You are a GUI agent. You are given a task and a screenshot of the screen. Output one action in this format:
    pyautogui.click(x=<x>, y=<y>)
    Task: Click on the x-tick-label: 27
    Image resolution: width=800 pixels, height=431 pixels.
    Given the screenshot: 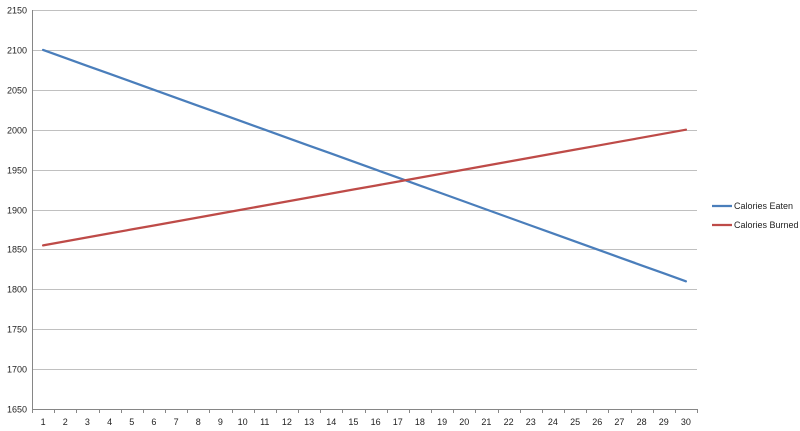 What is the action you would take?
    pyautogui.click(x=619, y=422)
    